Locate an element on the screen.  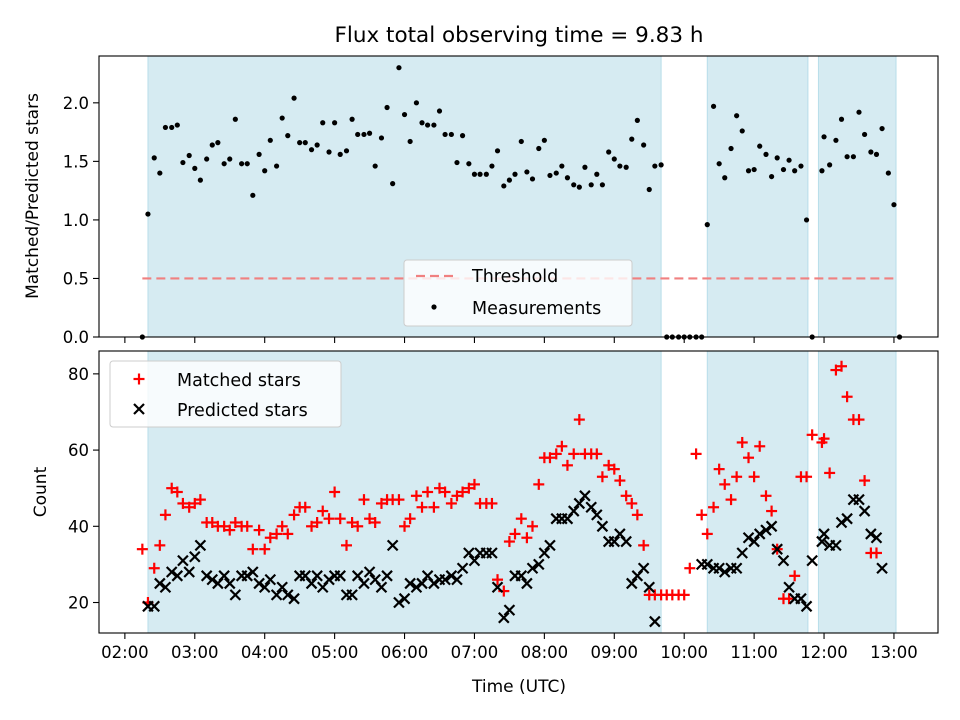
x-tick-label: 11:00 is located at coordinates (754, 652).